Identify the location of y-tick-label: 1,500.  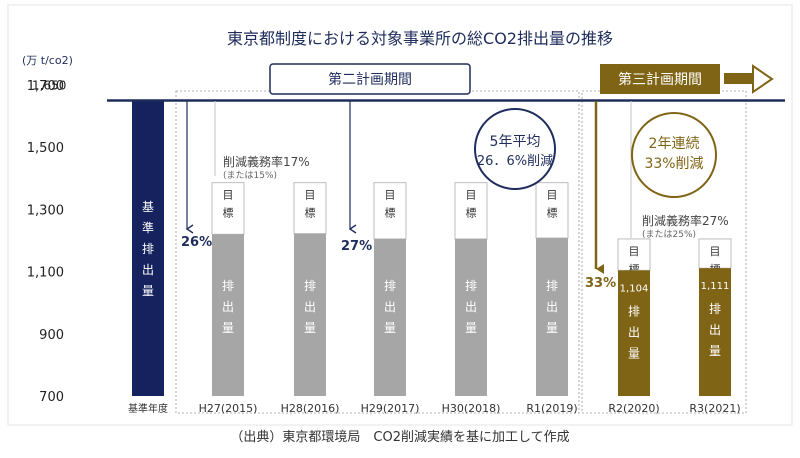
(45, 148).